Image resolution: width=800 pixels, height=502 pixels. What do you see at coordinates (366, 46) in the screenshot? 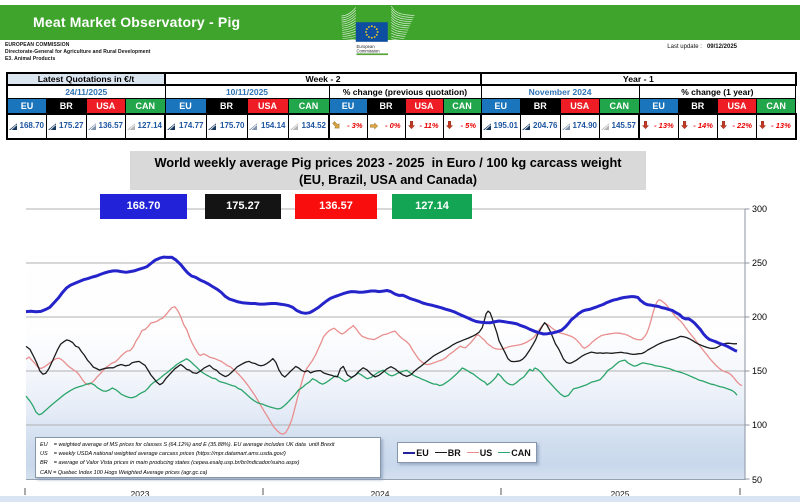
I see `svg-text: European` at bounding box center [366, 46].